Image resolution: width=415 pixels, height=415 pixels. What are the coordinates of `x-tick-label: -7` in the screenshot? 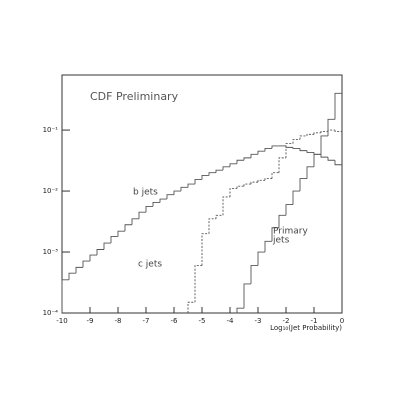 It's located at (146, 321).